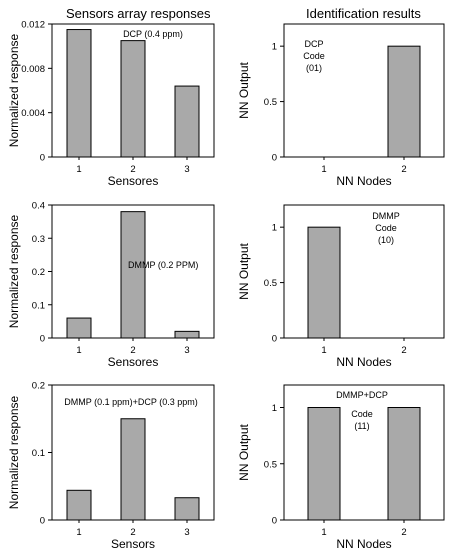  I want to click on x-axis-label: Sensors, so click(133, 543).